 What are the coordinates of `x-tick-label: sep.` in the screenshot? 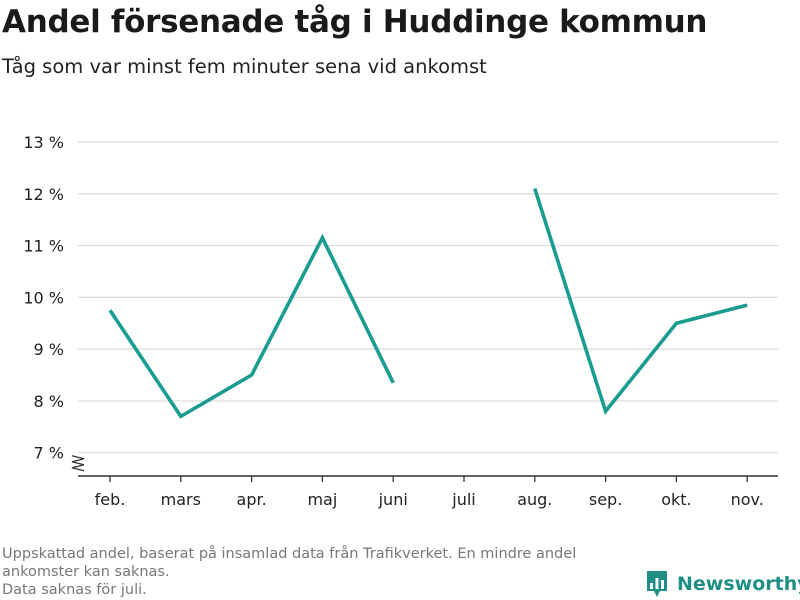 It's located at (605, 499).